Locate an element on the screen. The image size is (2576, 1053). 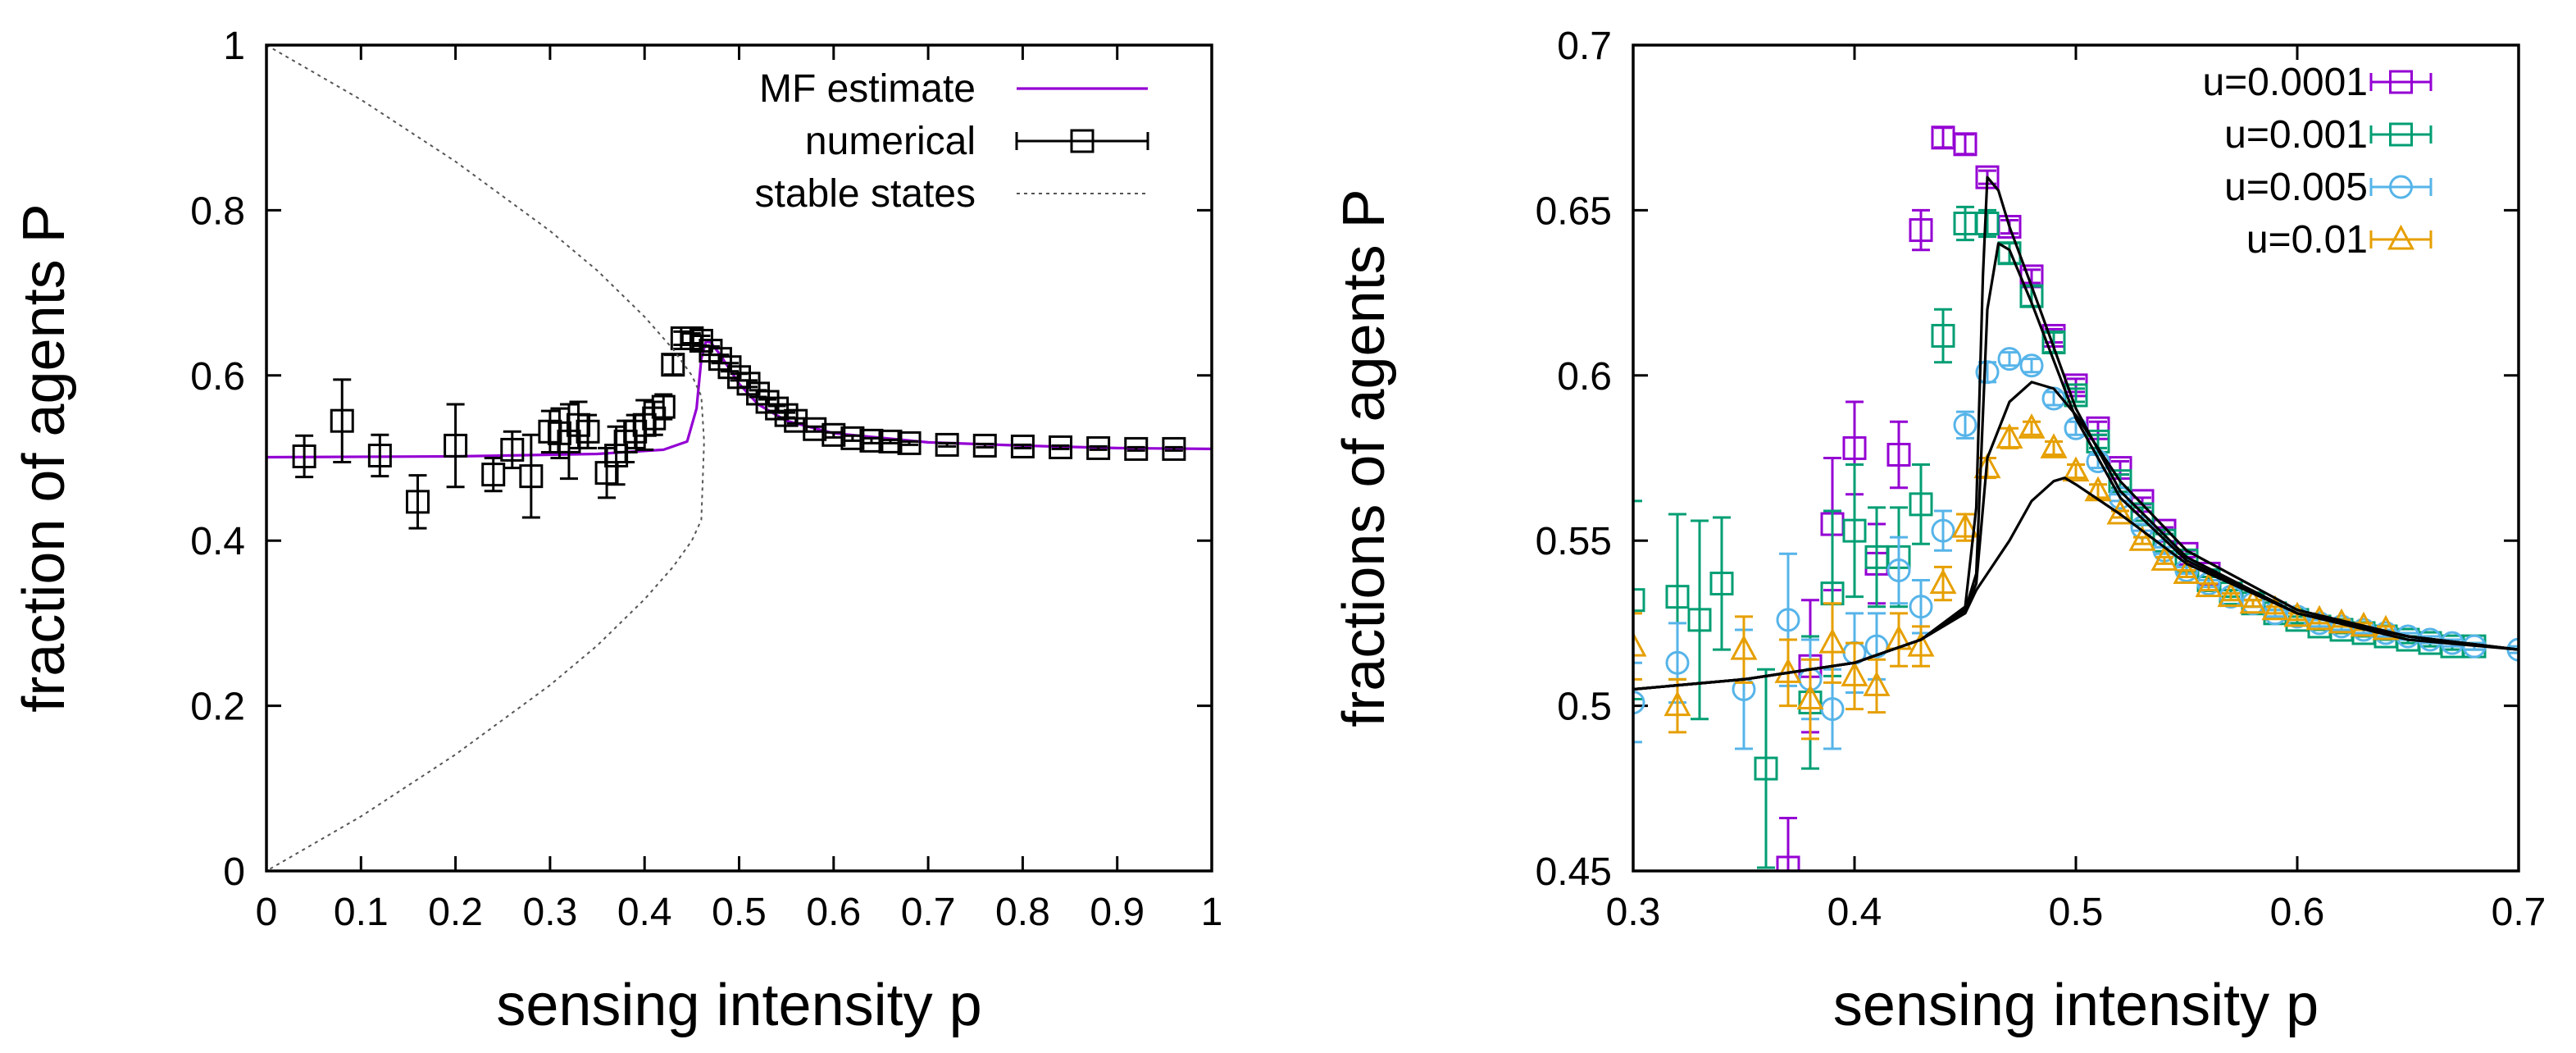
x-tick-label: 0 is located at coordinates (267, 913).